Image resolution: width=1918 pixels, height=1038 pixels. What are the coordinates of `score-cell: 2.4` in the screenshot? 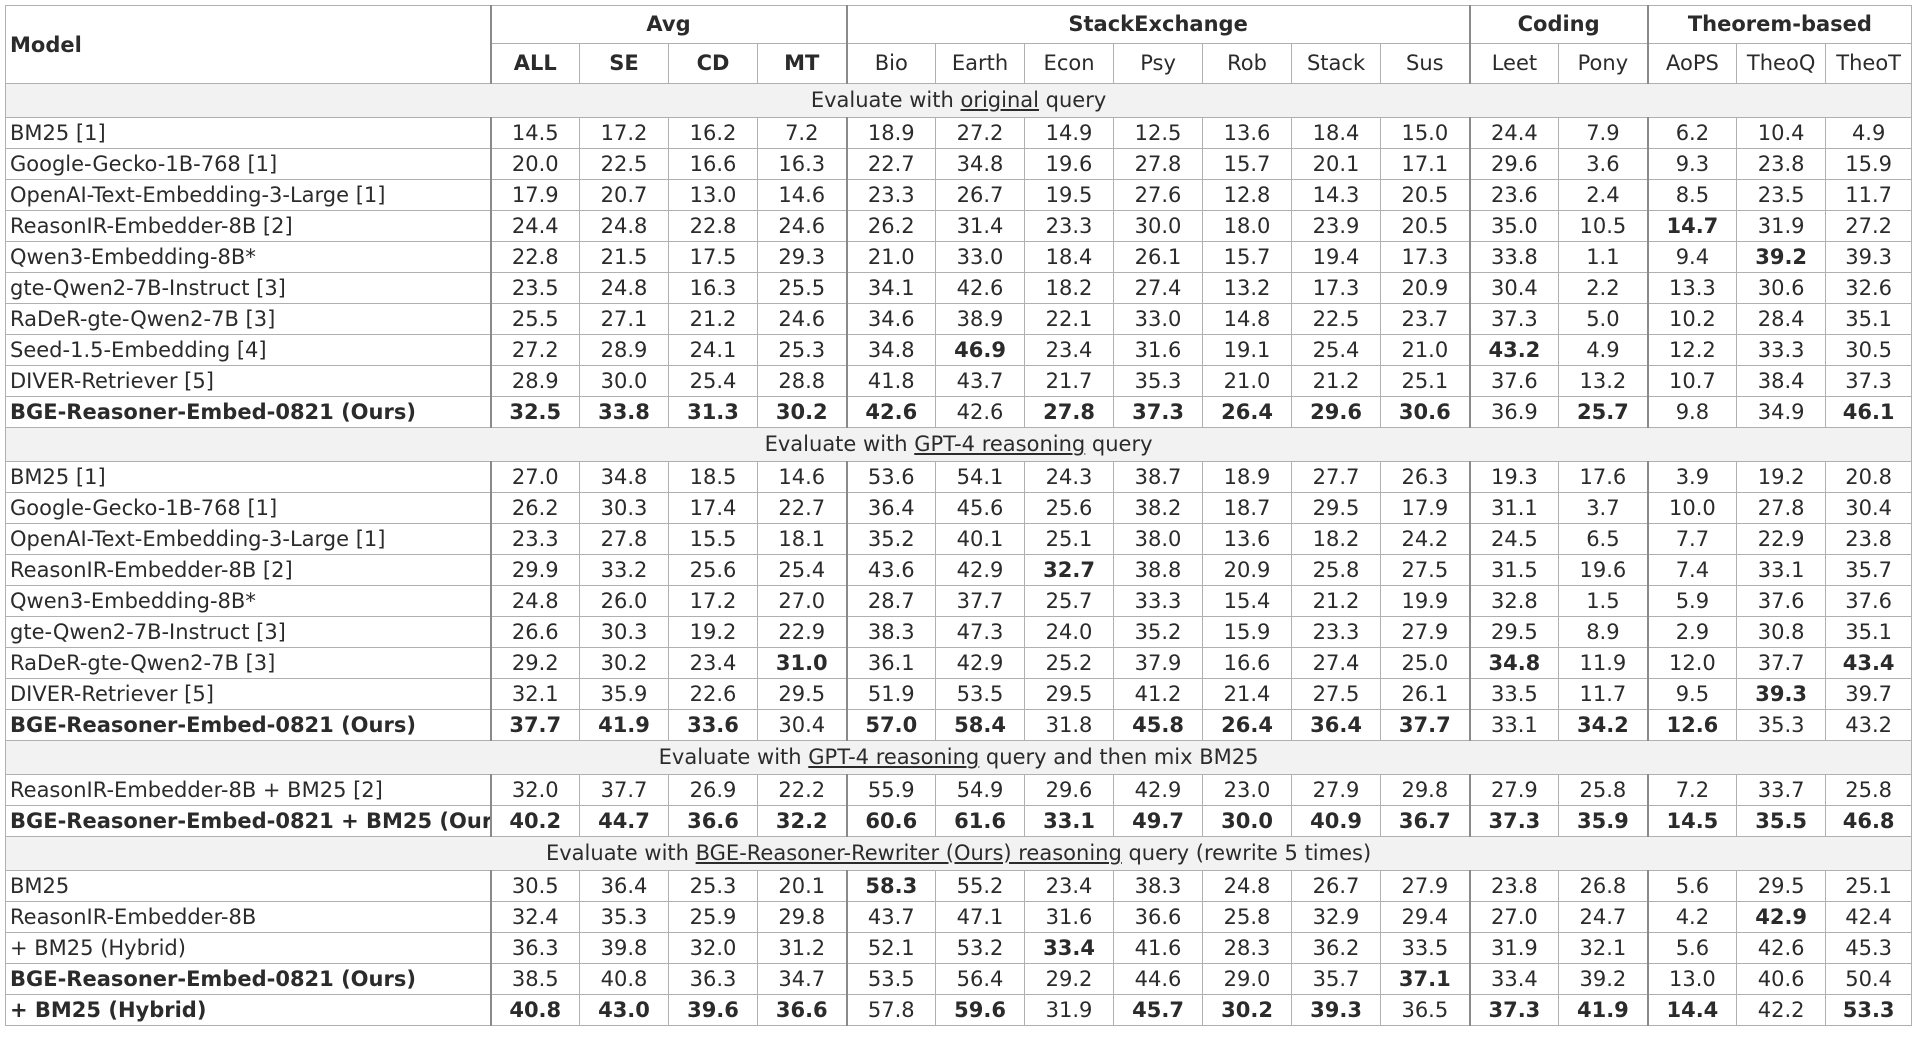 It's located at (1603, 195).